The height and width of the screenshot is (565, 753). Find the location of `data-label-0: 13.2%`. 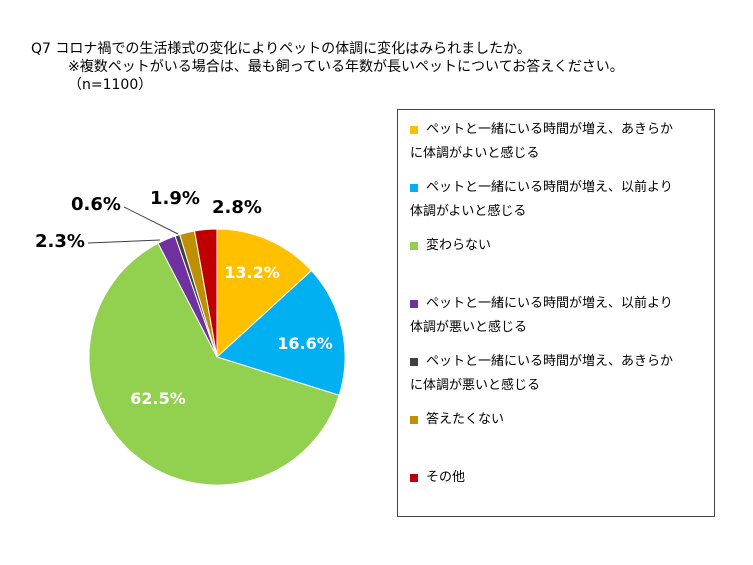

data-label-0: 13.2% is located at coordinates (252, 272).